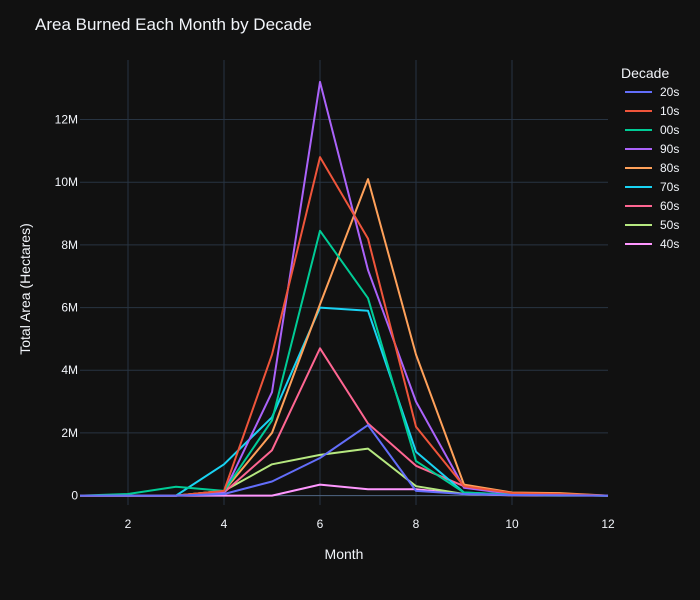 The height and width of the screenshot is (600, 700). I want to click on y-tick-label: 8M, so click(69, 245).